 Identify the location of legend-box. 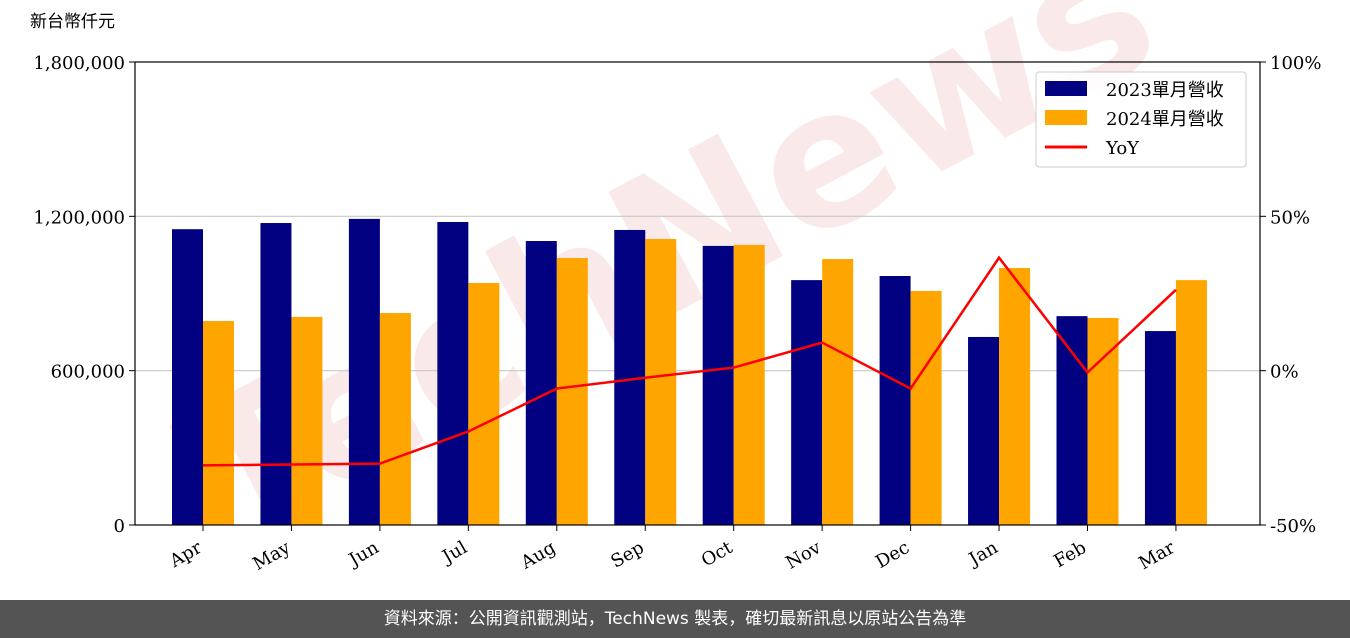
(1141, 119).